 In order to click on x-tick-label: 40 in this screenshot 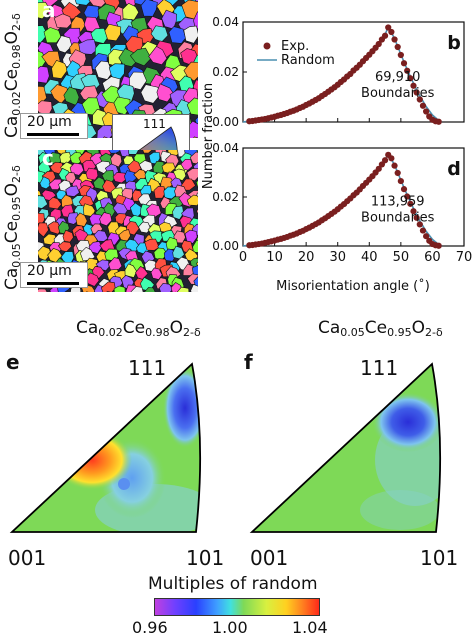, I will do `click(369, 257)`.